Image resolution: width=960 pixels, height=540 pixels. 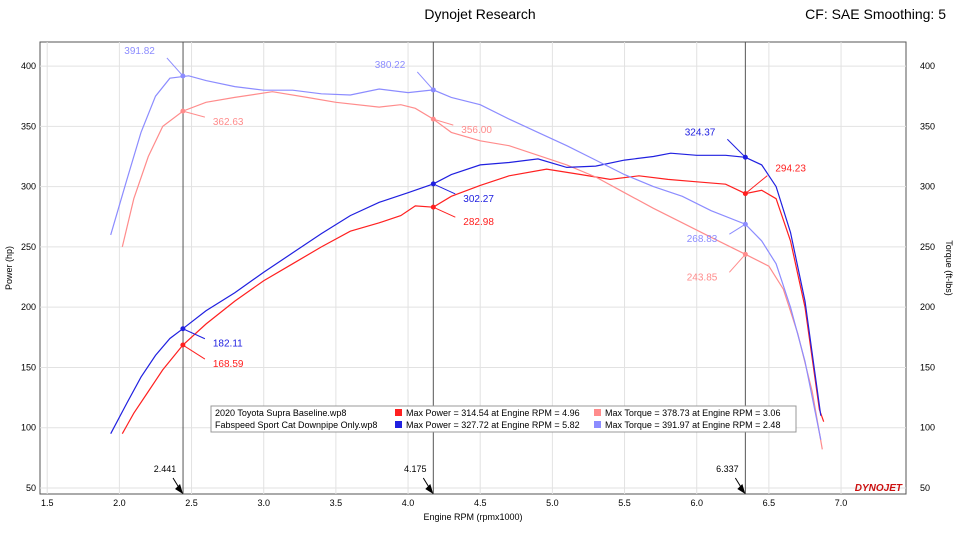 I want to click on annotation-label: 391.82, so click(x=139, y=51).